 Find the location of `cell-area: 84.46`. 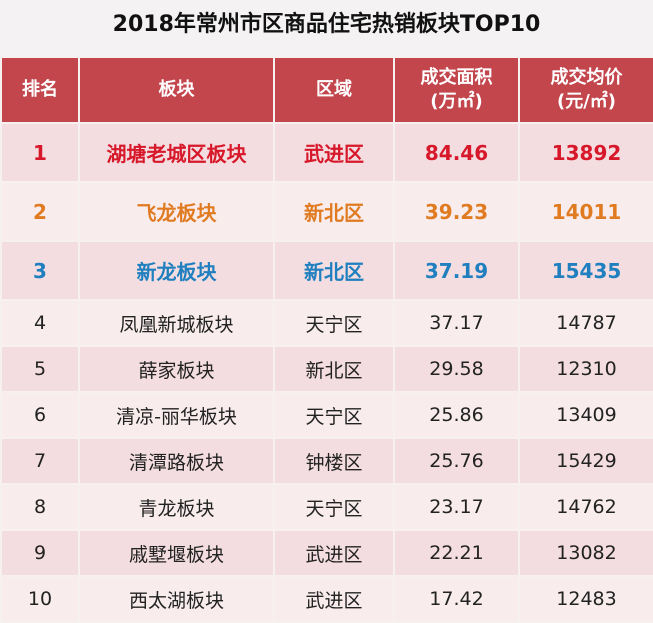

cell-area: 84.46 is located at coordinates (456, 152).